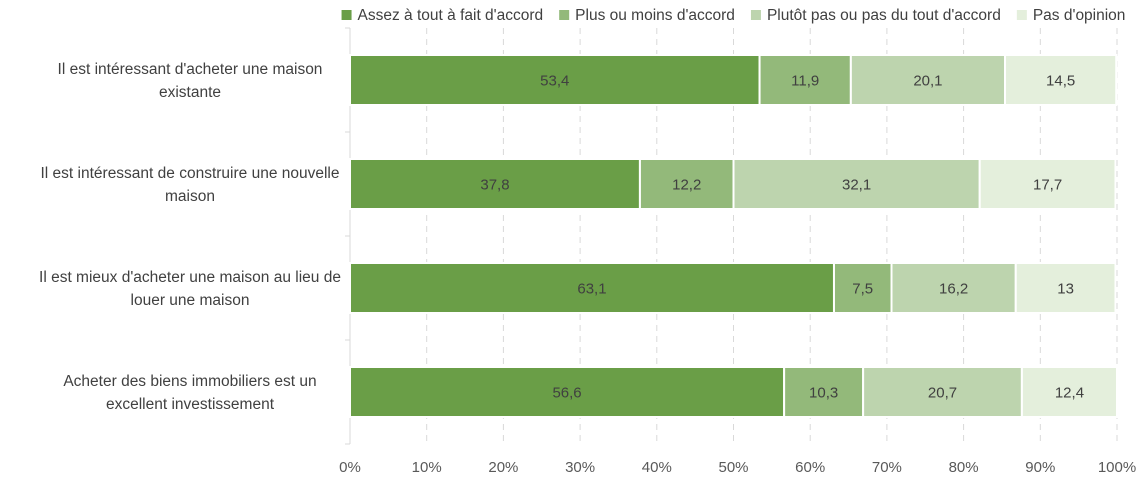  What do you see at coordinates (1040, 467) in the screenshot?
I see `x-tick-label: 90%` at bounding box center [1040, 467].